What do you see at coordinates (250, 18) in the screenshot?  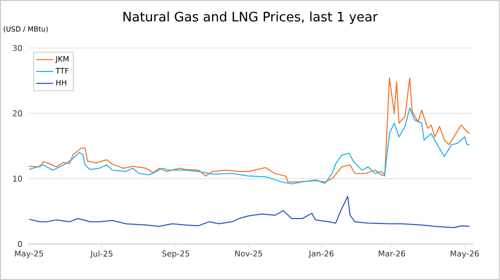 I see `chart-title: Natural Gas and LNG Prices, last 1 year` at bounding box center [250, 18].